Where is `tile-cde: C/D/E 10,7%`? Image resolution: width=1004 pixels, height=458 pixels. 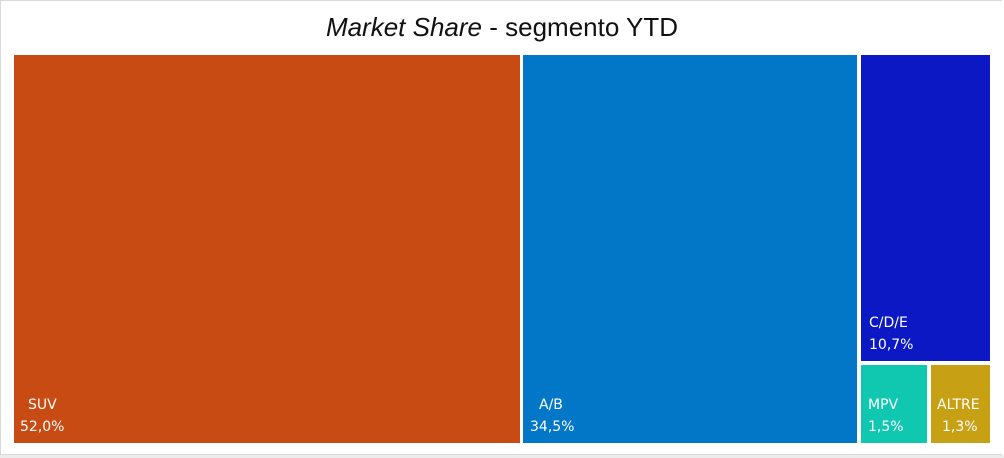 tile-cde: C/D/E 10,7% is located at coordinates (925, 208).